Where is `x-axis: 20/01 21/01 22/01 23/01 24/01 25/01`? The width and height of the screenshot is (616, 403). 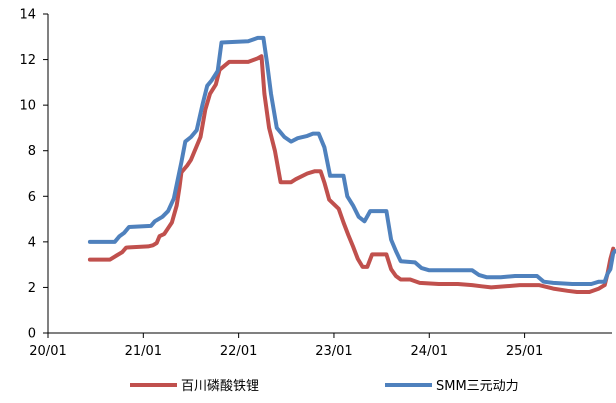
x-axis: 20/01 21/01 22/01 23/01 24/01 25/01 is located at coordinates (320, 345).